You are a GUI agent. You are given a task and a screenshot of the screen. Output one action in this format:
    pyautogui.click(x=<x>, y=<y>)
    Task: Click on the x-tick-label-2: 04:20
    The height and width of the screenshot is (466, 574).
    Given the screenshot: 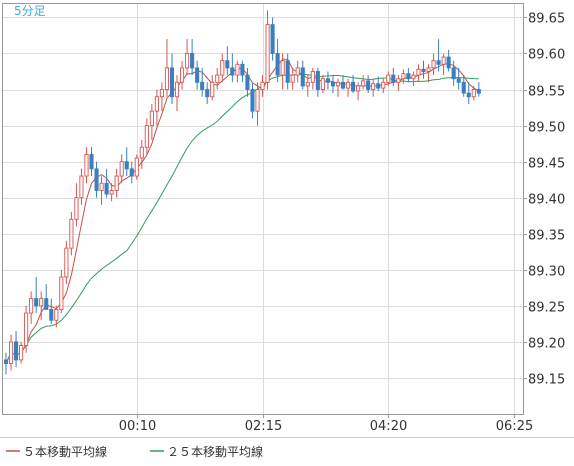 What is the action you would take?
    pyautogui.click(x=388, y=426)
    